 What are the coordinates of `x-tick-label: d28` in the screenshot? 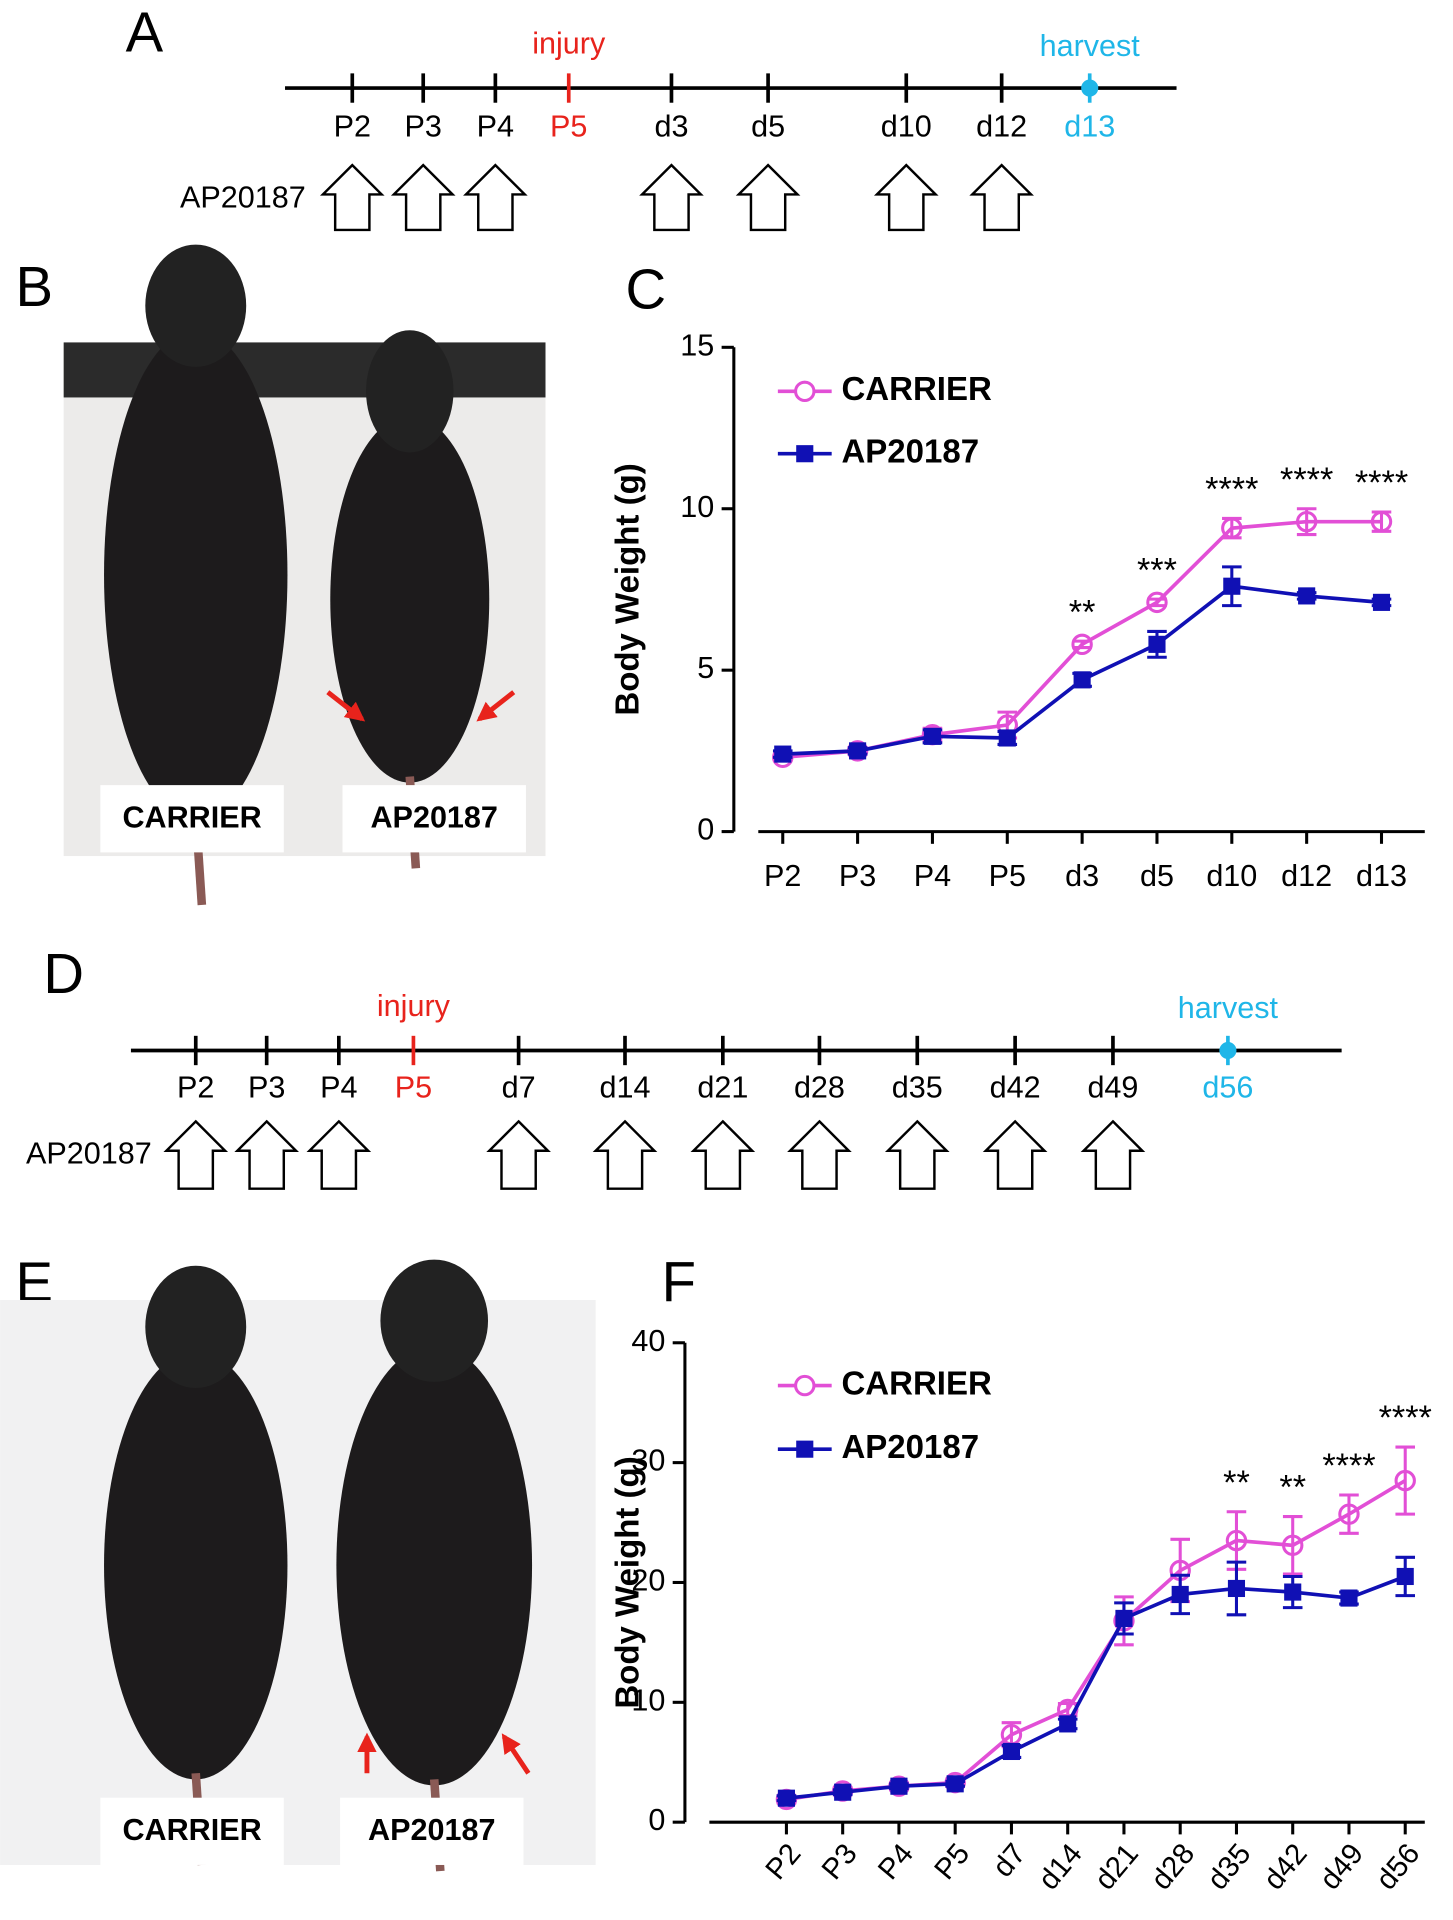 It's located at (1173, 1866).